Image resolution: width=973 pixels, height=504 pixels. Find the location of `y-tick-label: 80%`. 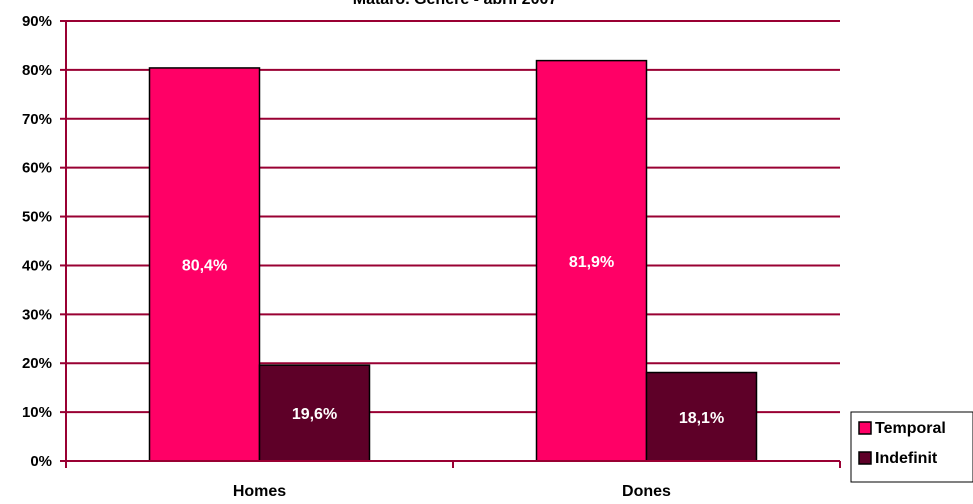

y-tick-label: 80% is located at coordinates (37, 70).